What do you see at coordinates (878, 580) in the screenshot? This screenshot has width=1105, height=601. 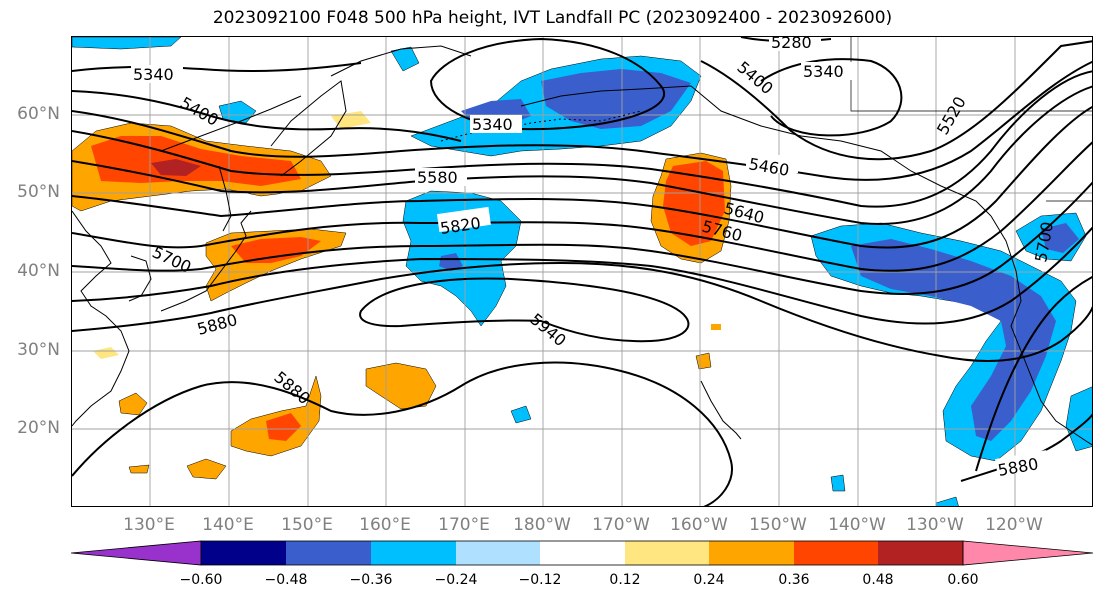 I see `colorbar-tick-9: 0.48` at bounding box center [878, 580].